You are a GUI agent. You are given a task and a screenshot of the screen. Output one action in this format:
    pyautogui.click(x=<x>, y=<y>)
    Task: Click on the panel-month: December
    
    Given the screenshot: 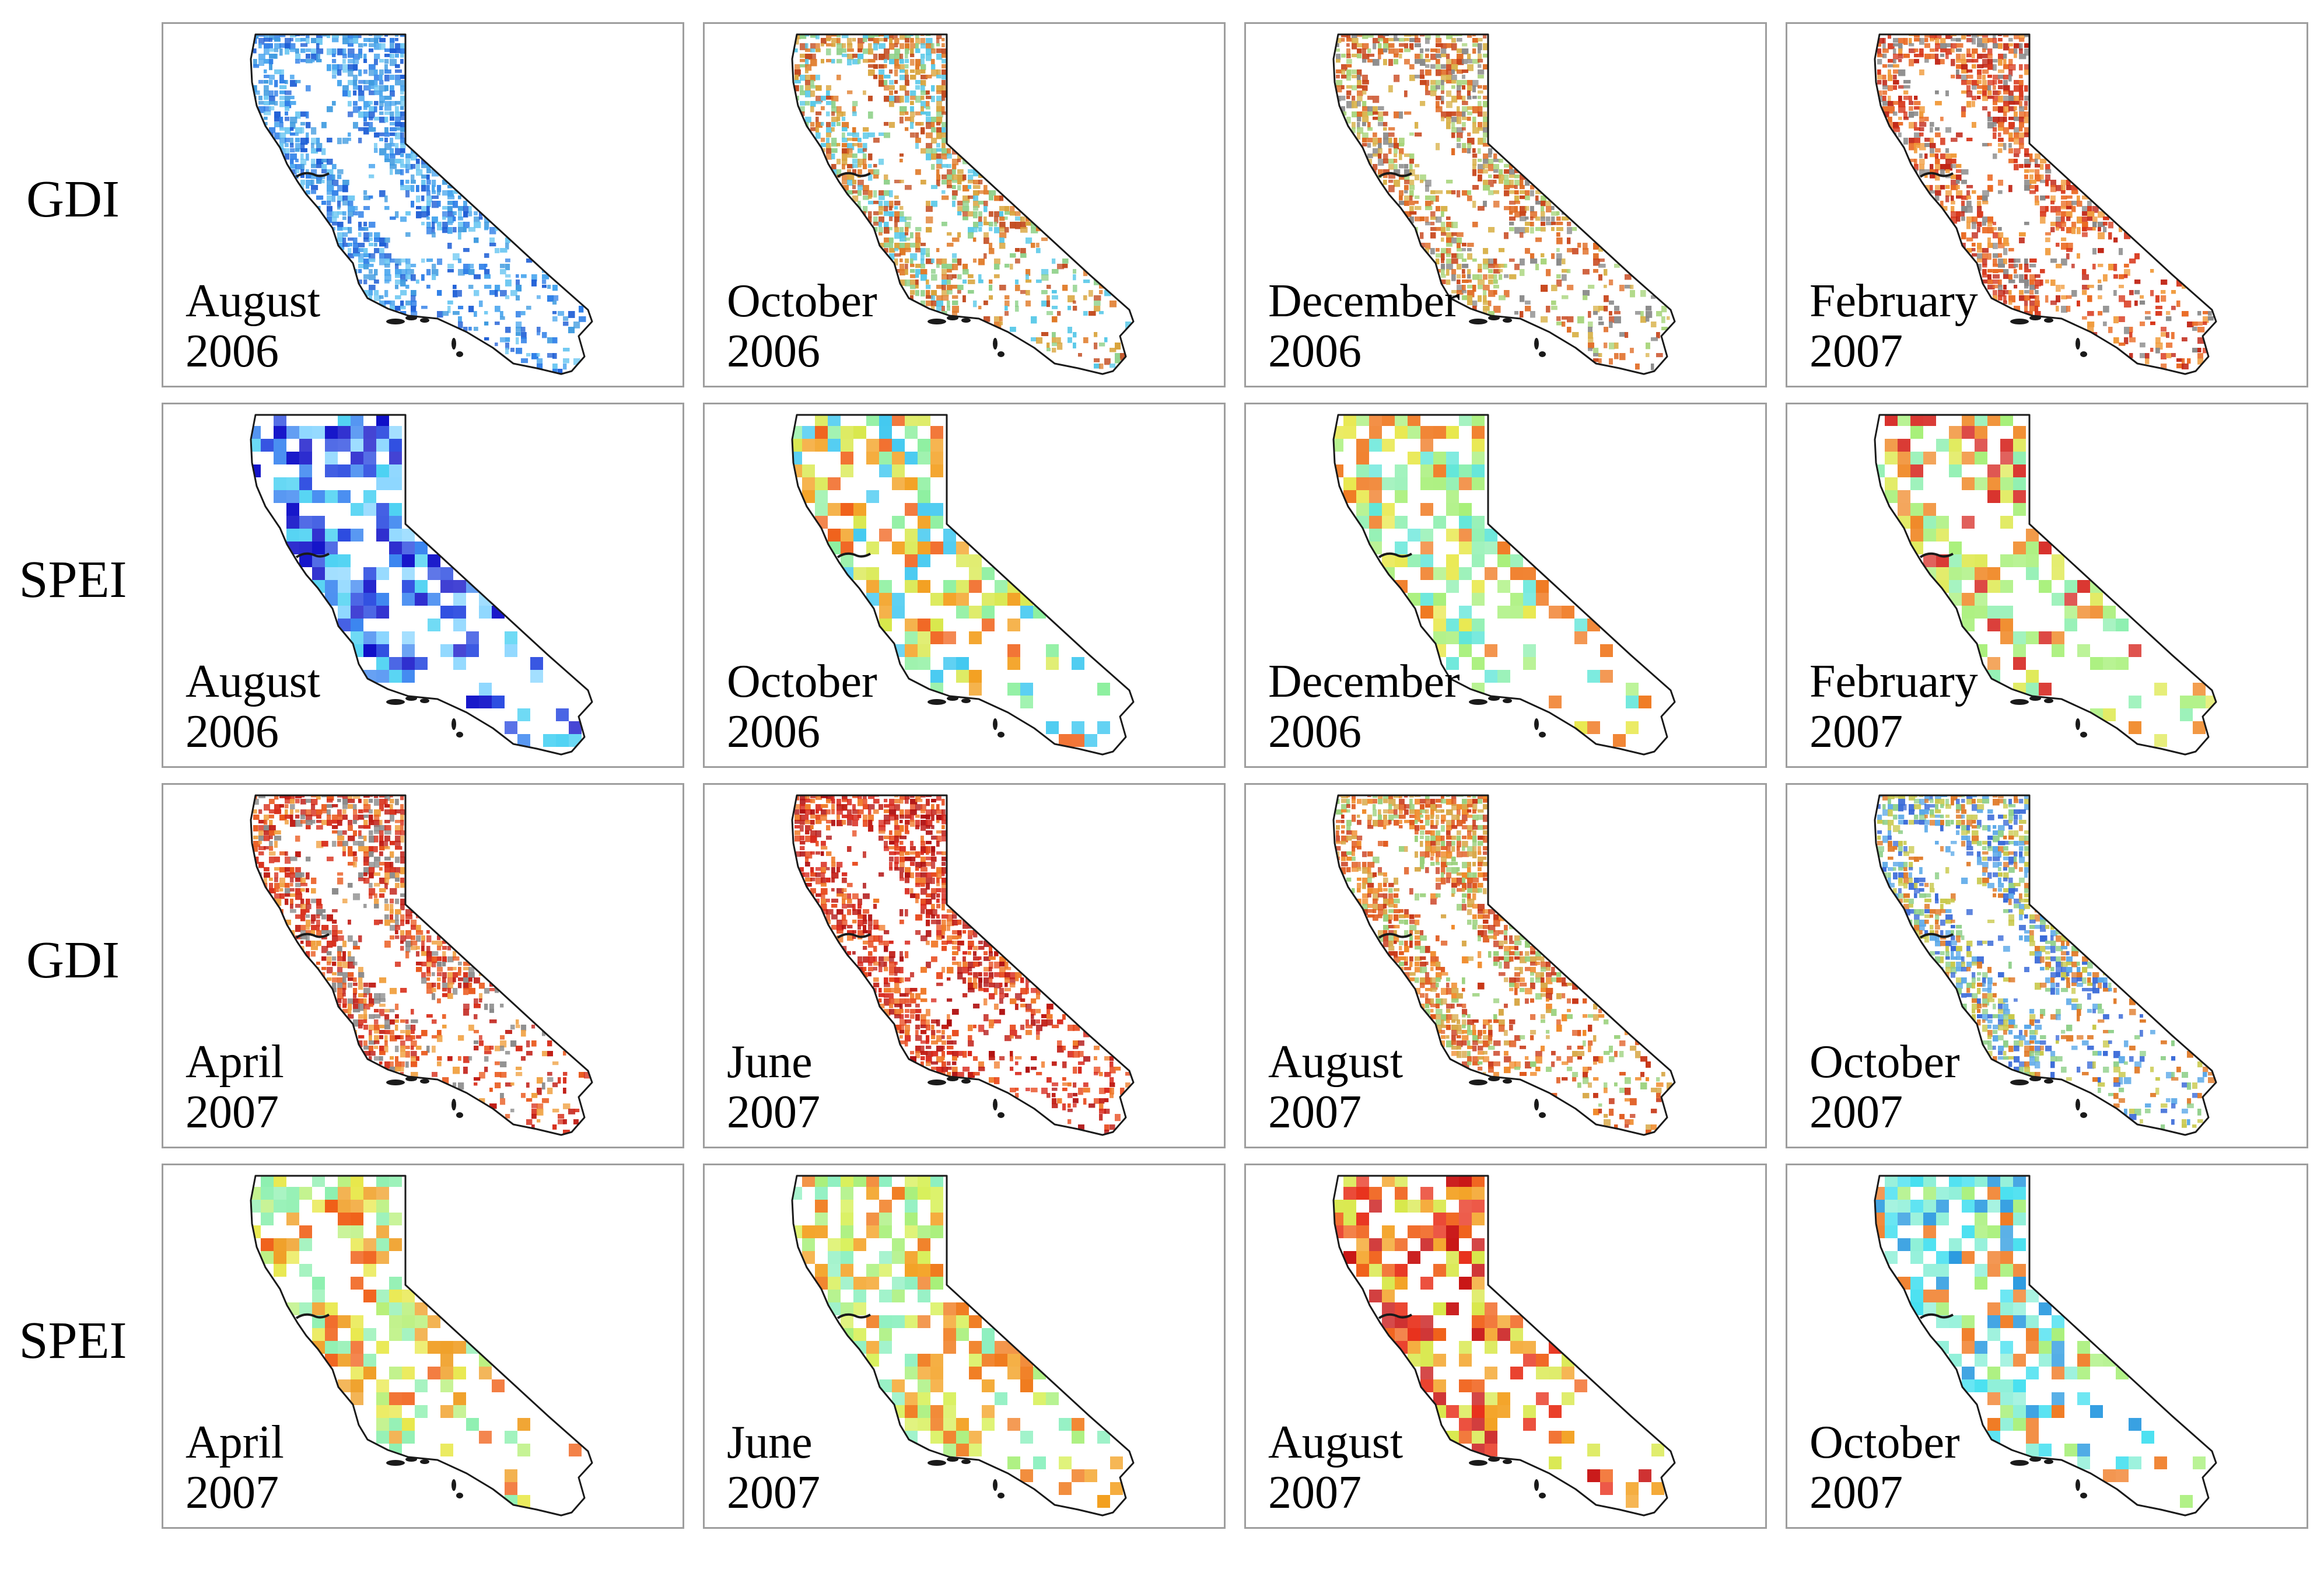 What is the action you would take?
    pyautogui.click(x=1364, y=681)
    